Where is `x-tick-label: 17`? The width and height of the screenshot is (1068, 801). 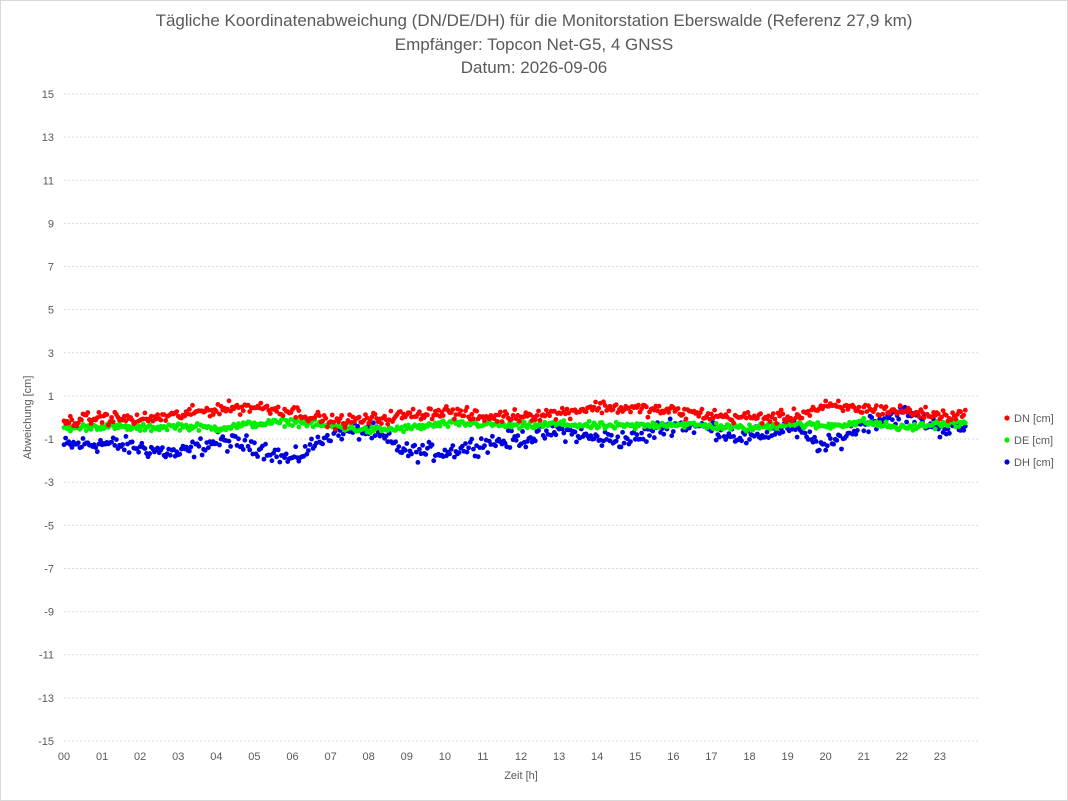
x-tick-label: 17 is located at coordinates (711, 757).